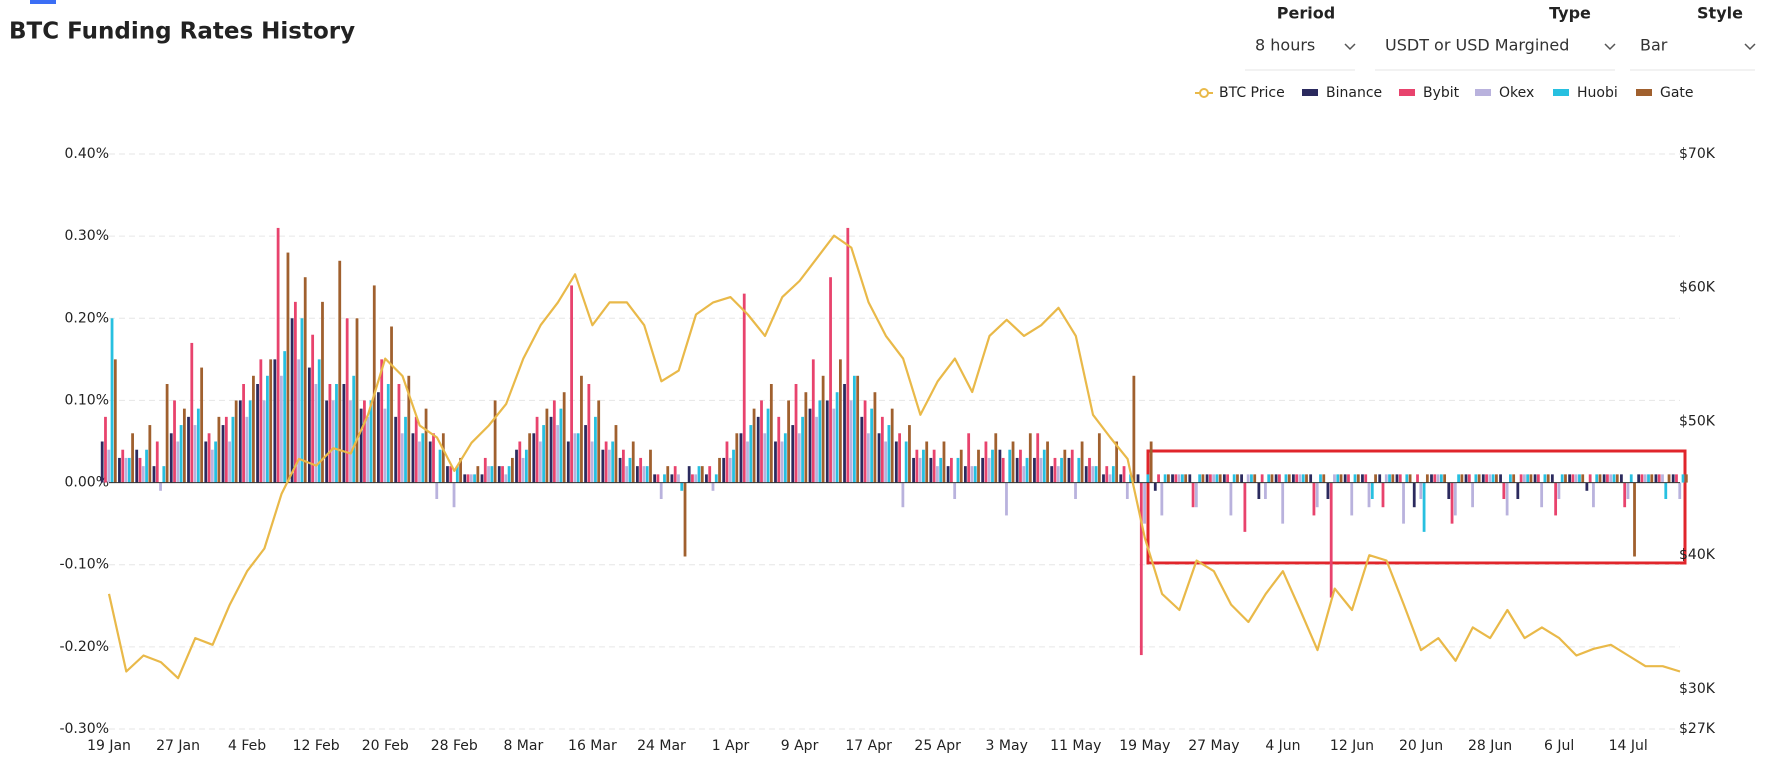 This screenshot has width=1765, height=770. I want to click on dropdown: Period 8 hours, so click(1300, 37).